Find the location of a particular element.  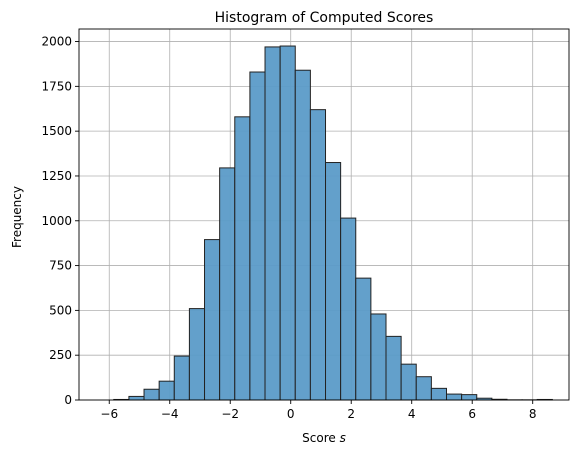

x-tick-label: 4 is located at coordinates (412, 414).